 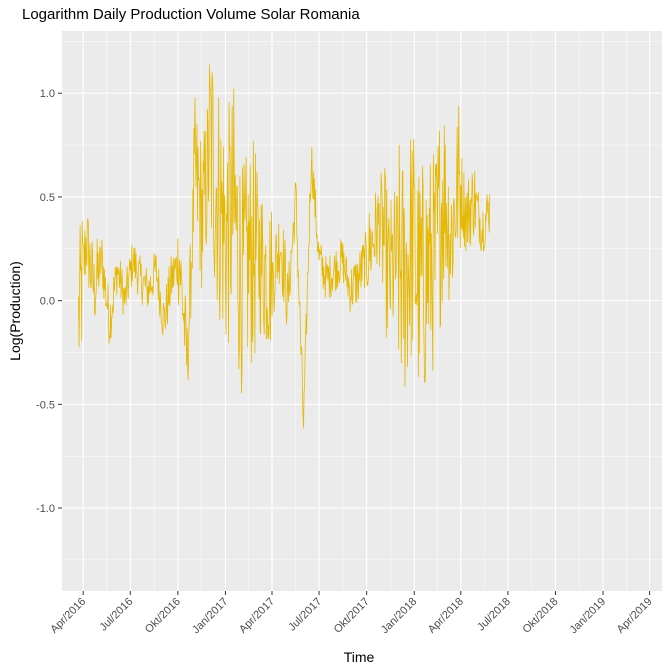 What do you see at coordinates (494, 615) in the screenshot?
I see `x-tick-label: Jul/2018` at bounding box center [494, 615].